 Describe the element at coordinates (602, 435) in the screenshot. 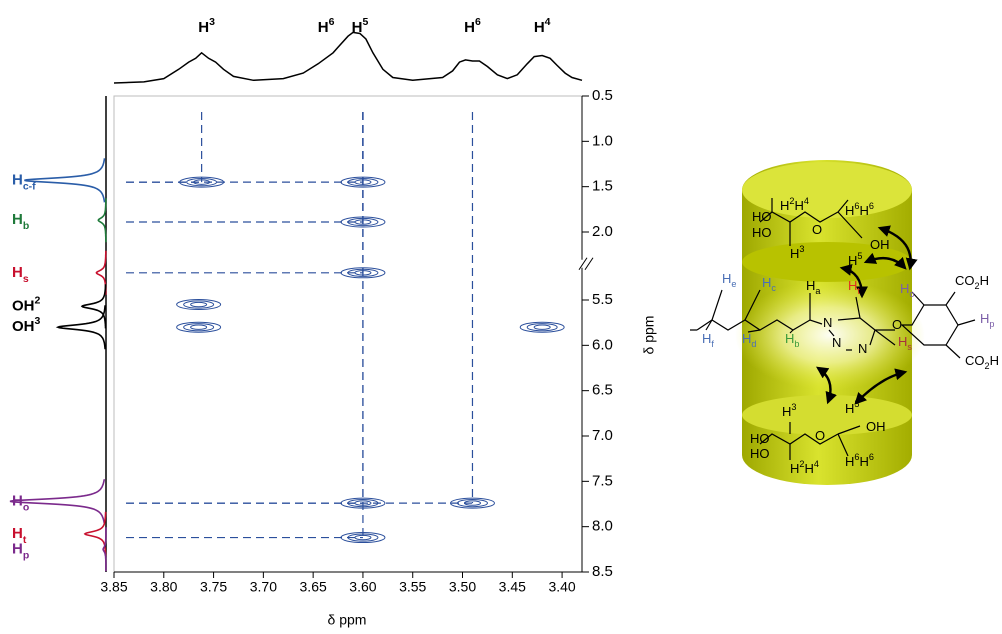

I see `y-tick-label: 7.0` at that location.